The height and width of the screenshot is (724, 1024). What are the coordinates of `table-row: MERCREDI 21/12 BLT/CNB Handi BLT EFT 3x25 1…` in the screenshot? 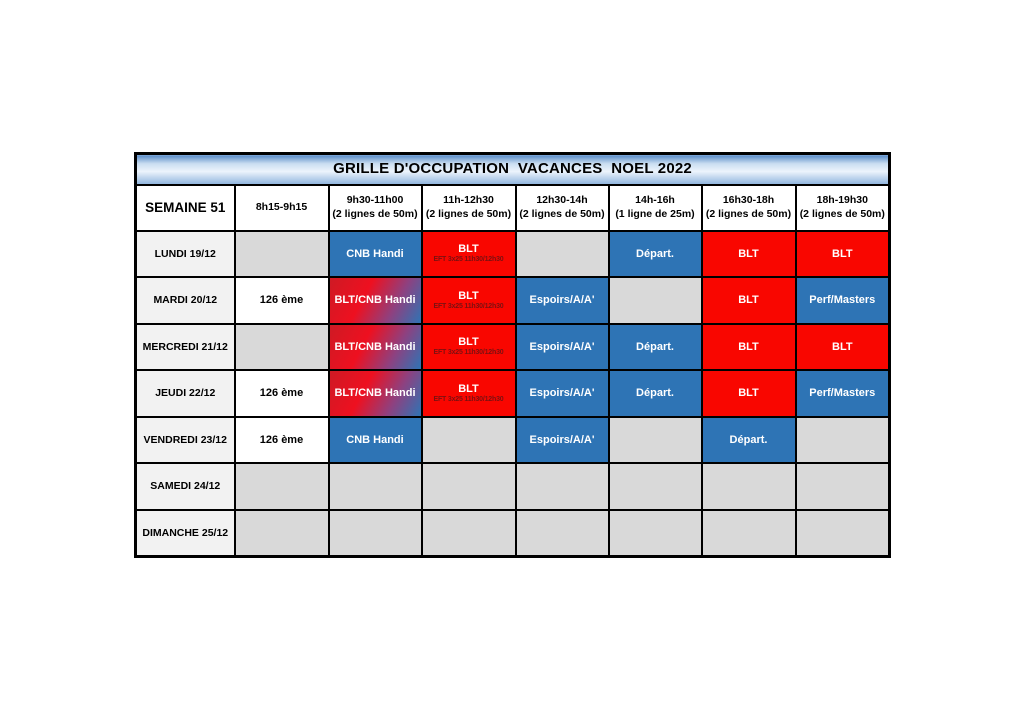 It's located at (512, 346).